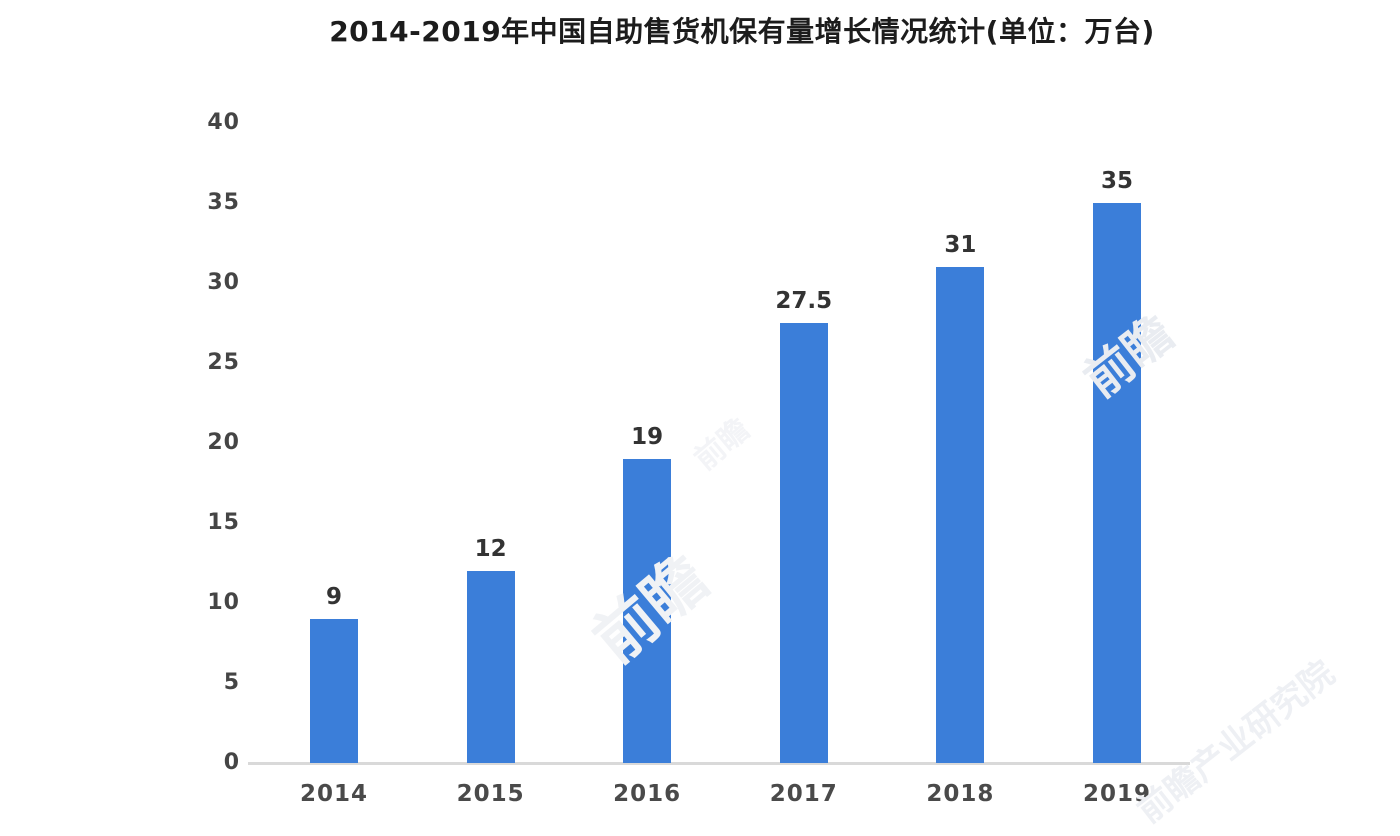 The height and width of the screenshot is (836, 1400). I want to click on bar-group: 19, so click(647, 381).